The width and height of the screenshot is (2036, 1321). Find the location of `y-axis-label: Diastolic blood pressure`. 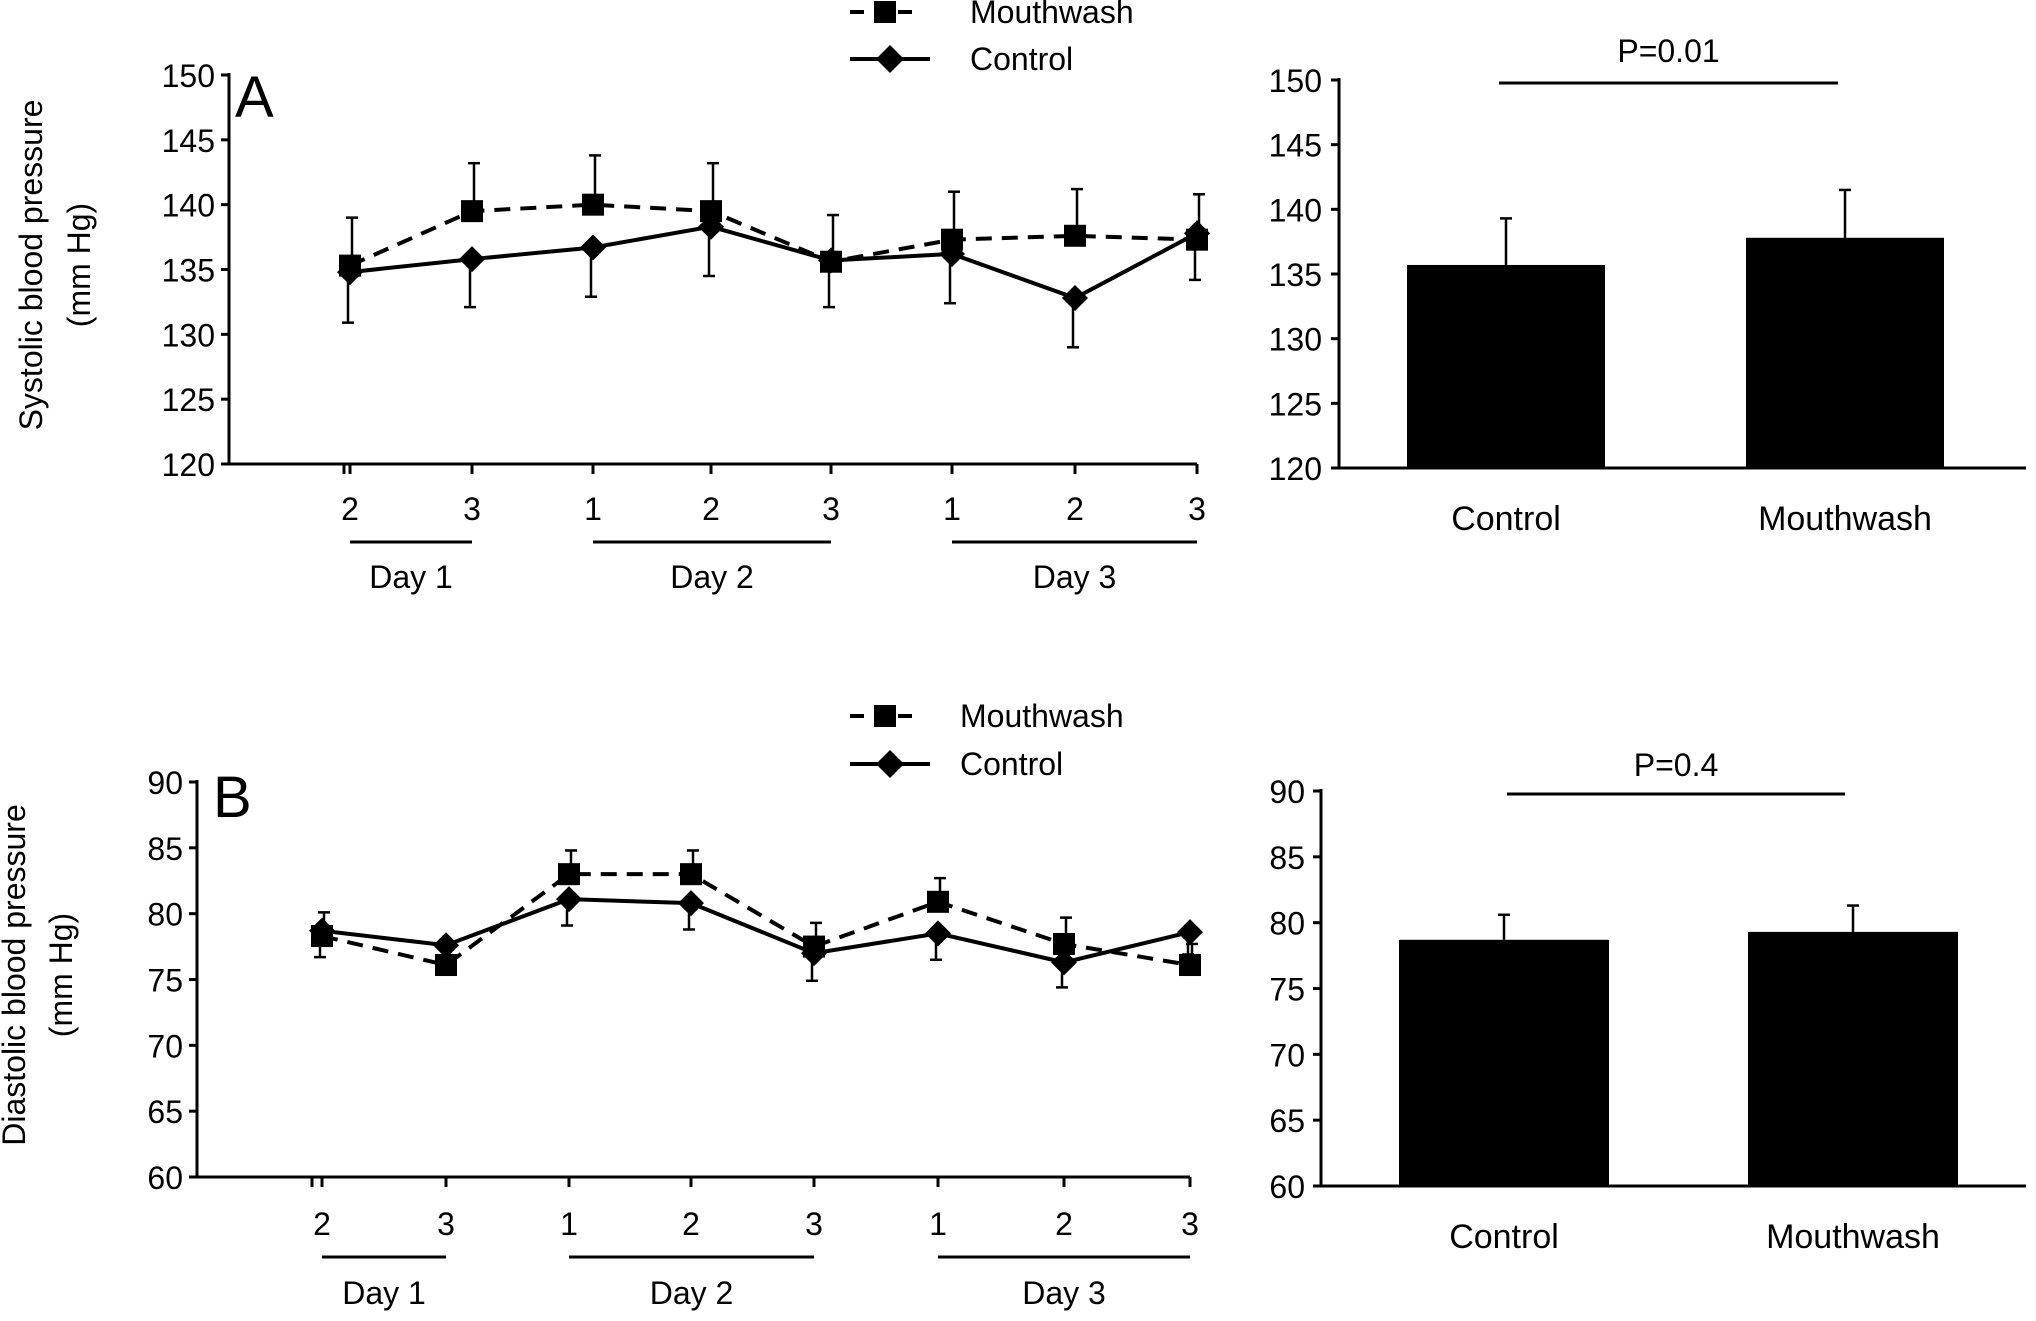

y-axis-label: Diastolic blood pressure is located at coordinates (16, 975).